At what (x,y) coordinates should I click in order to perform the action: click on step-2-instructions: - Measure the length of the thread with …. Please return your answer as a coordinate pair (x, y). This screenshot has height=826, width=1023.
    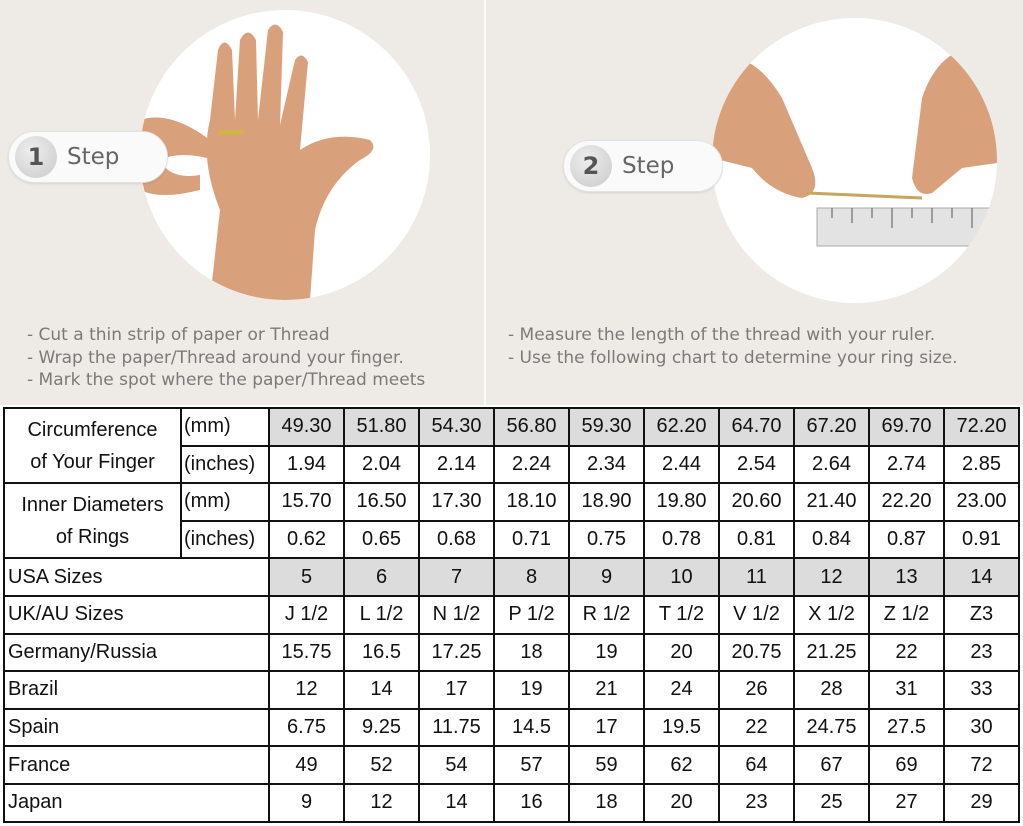
    Looking at the image, I should click on (733, 346).